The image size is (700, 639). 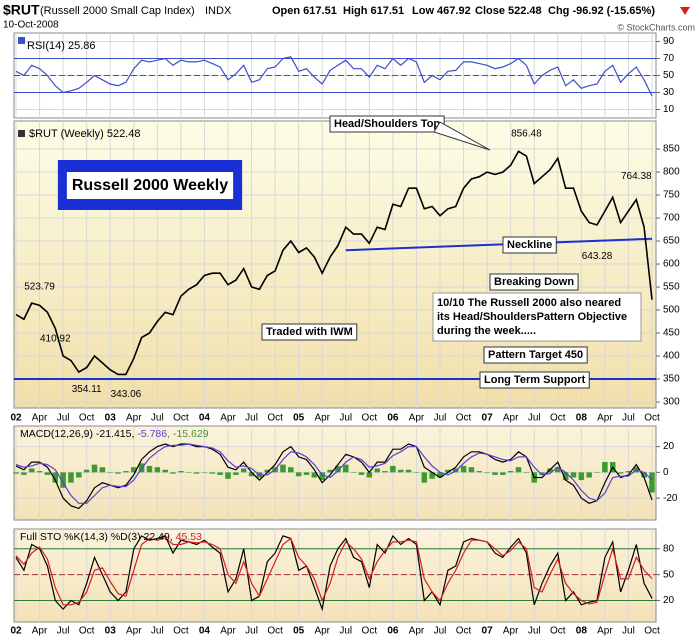 I want to click on y-tick-label: 550, so click(x=671, y=287).